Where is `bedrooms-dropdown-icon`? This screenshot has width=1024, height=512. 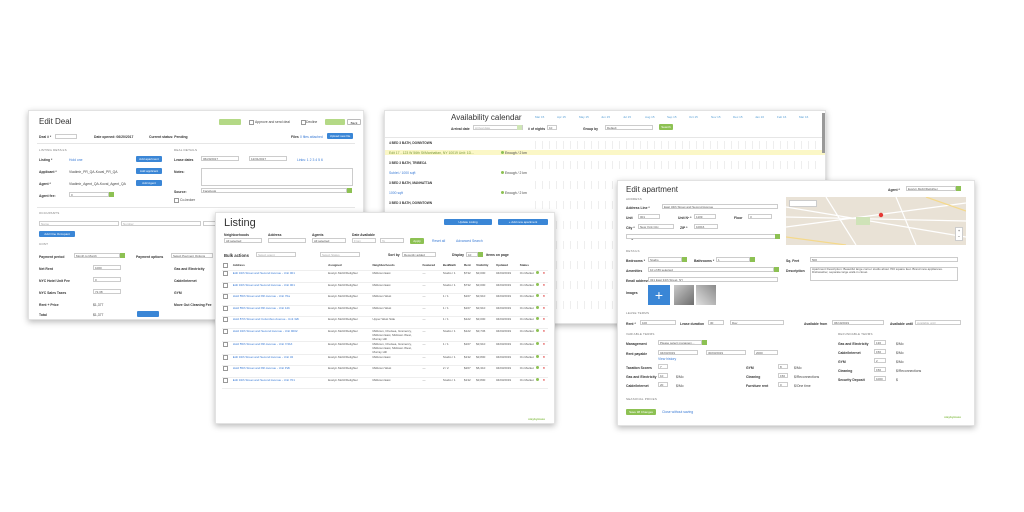 bedrooms-dropdown-icon is located at coordinates (684, 259).